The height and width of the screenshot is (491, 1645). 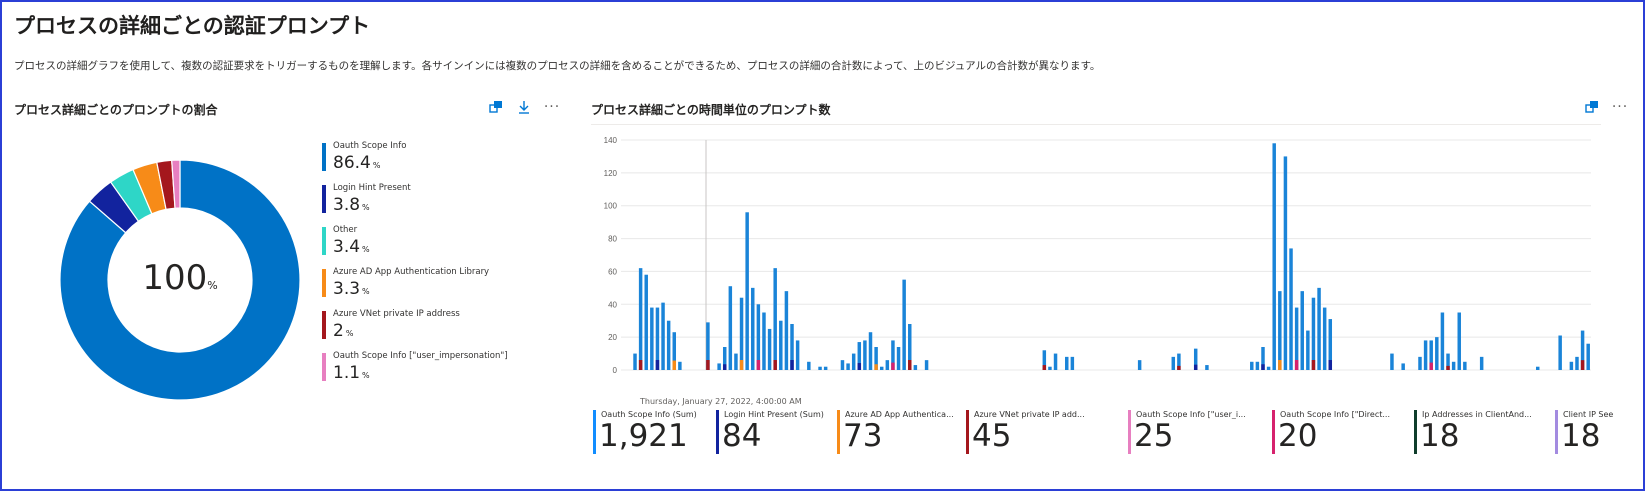 What do you see at coordinates (324, 199) in the screenshot?
I see `legend-color-swatch` at bounding box center [324, 199].